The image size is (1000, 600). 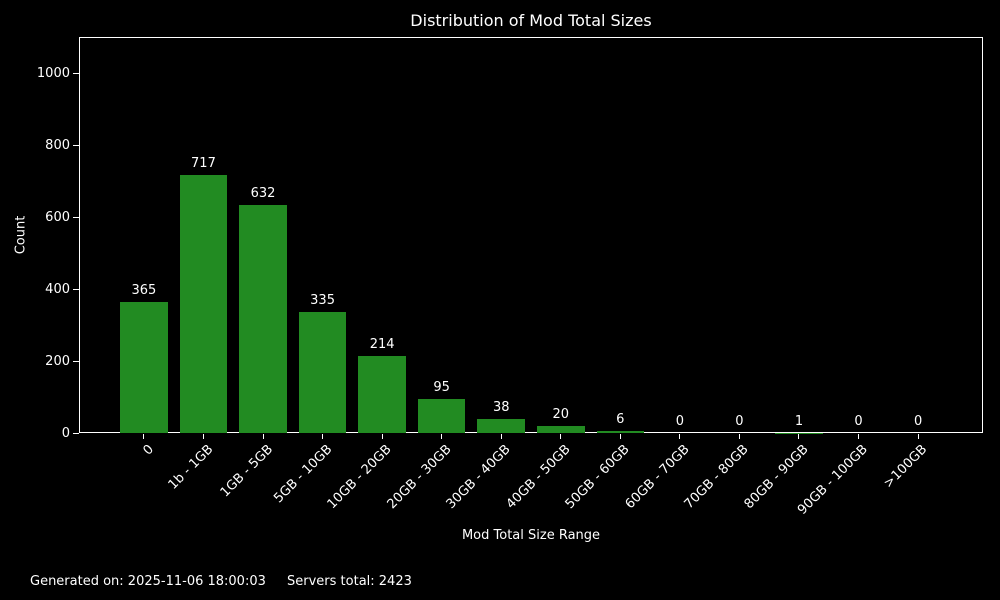 I want to click on chart-title: Distribution of Mod Total Sizes, so click(x=531, y=20).